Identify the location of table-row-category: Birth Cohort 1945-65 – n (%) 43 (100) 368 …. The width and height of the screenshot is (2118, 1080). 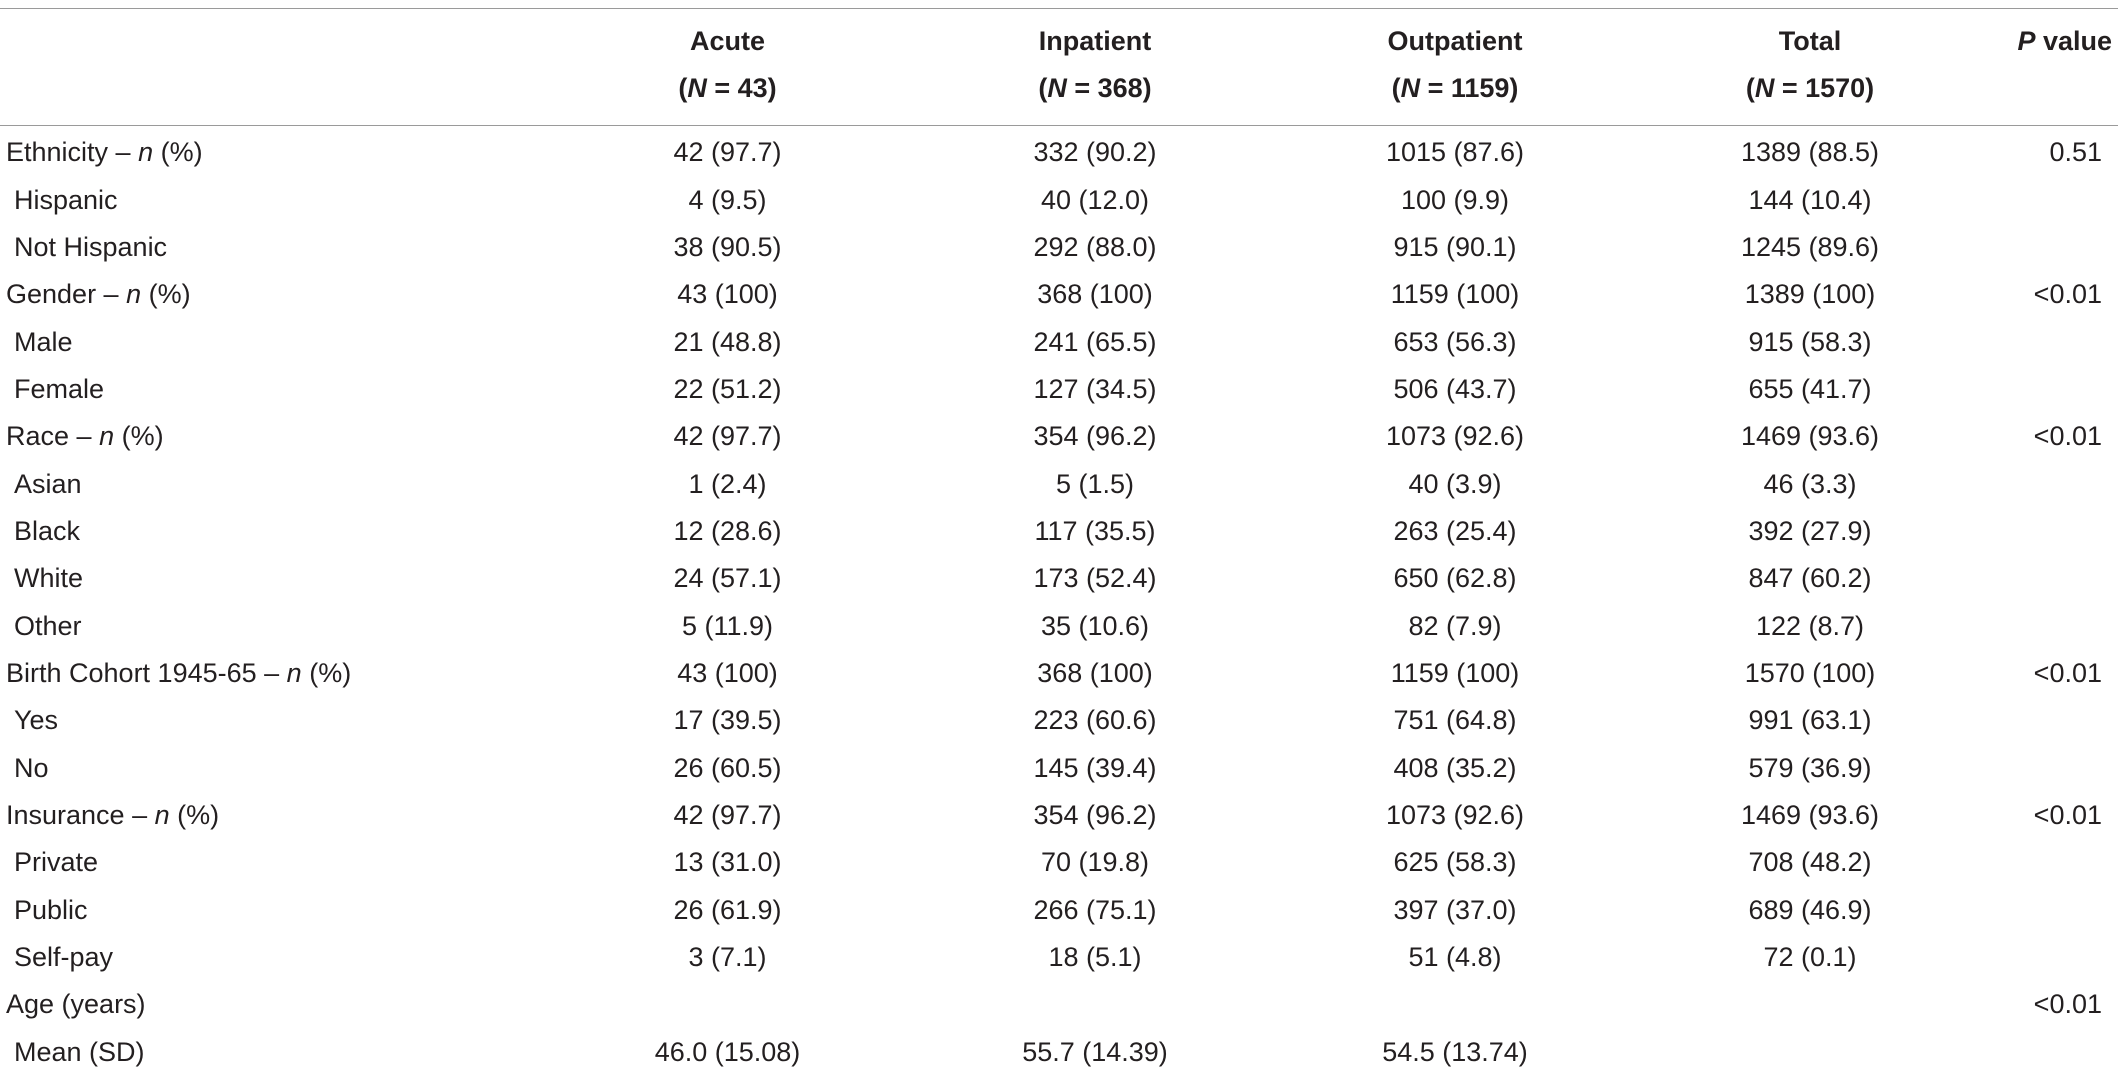
(1059, 673).